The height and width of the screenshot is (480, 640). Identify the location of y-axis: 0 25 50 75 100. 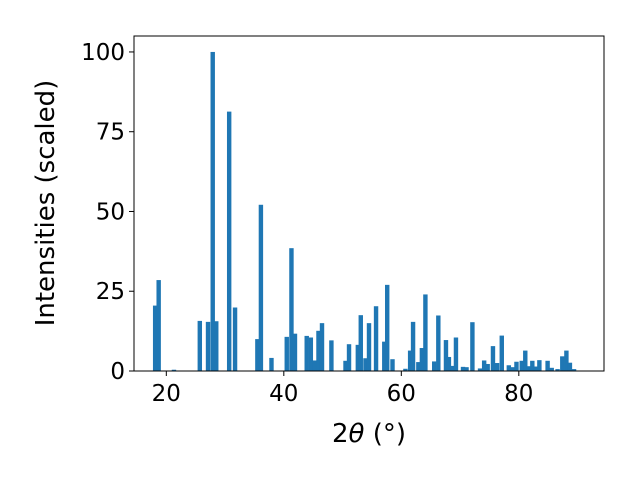
(107, 212).